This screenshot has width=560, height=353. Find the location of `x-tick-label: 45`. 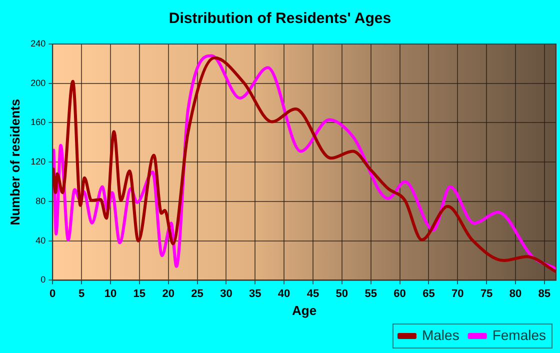

x-tick-label: 45 is located at coordinates (313, 294).